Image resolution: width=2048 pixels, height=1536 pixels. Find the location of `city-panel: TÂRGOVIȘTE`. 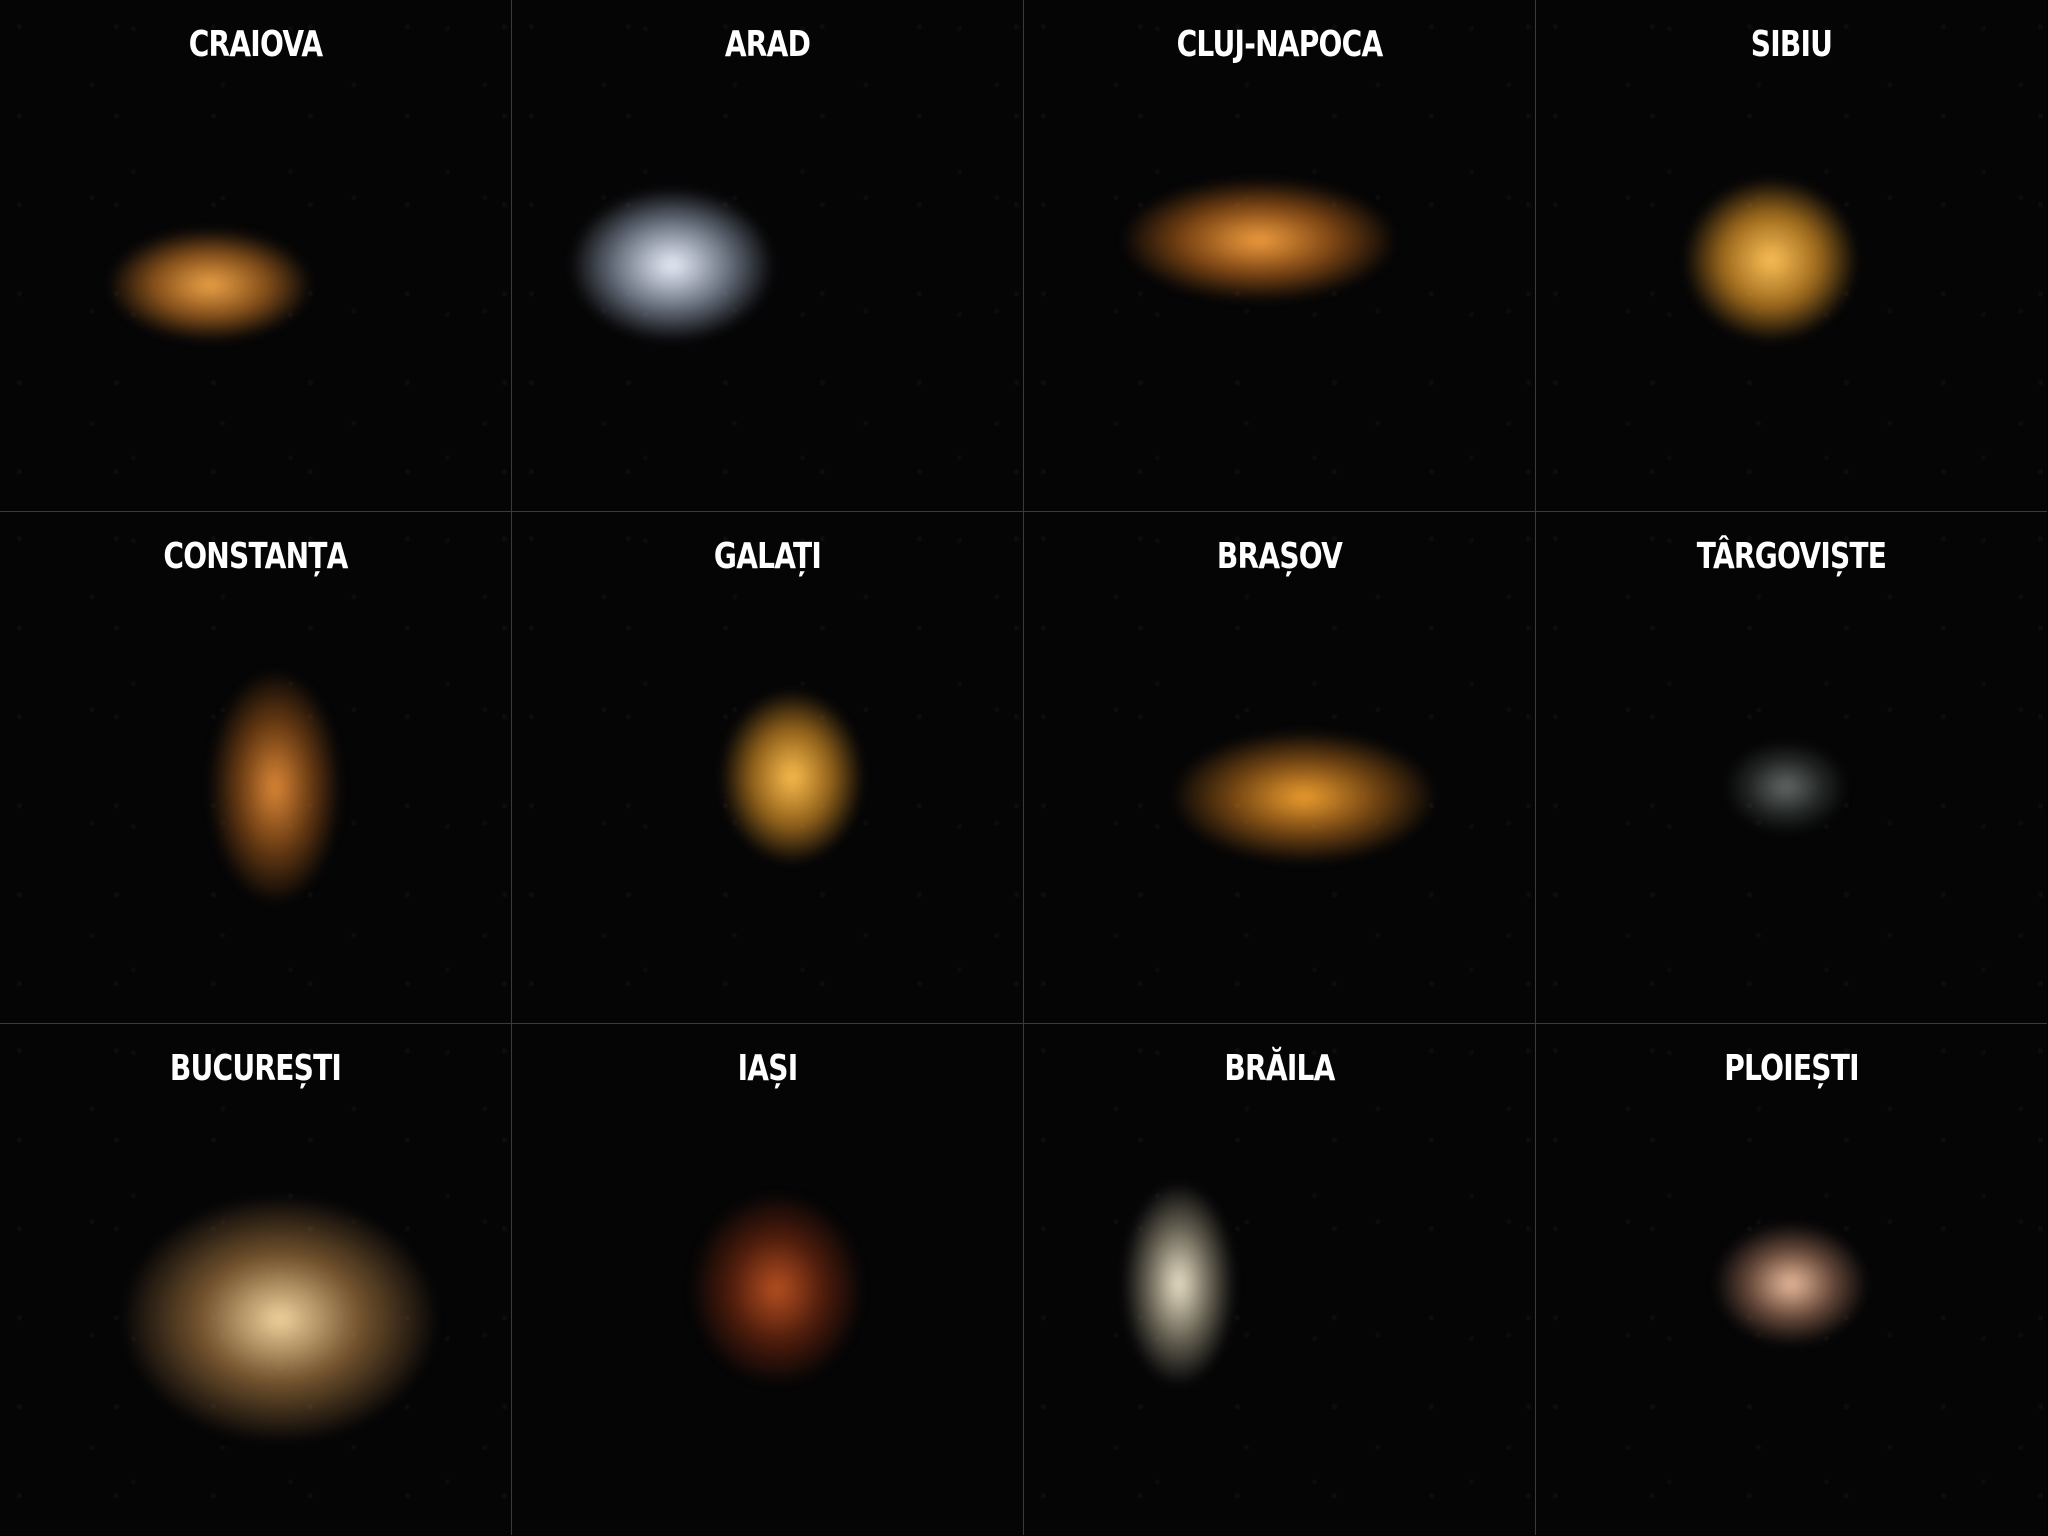

city-panel: TÂRGOVIȘTE is located at coordinates (1791, 767).